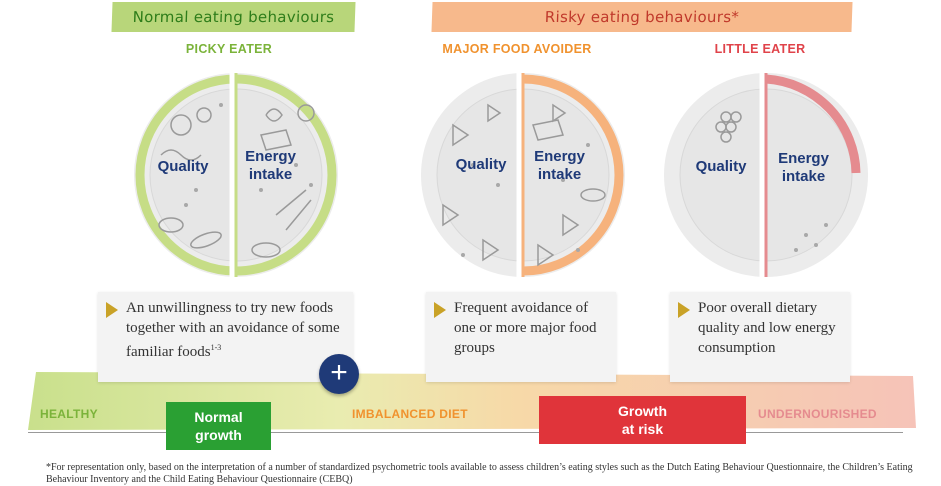 This screenshot has width=941, height=486. I want to click on risky-eating-banner: Risky eating behaviours*, so click(642, 17).